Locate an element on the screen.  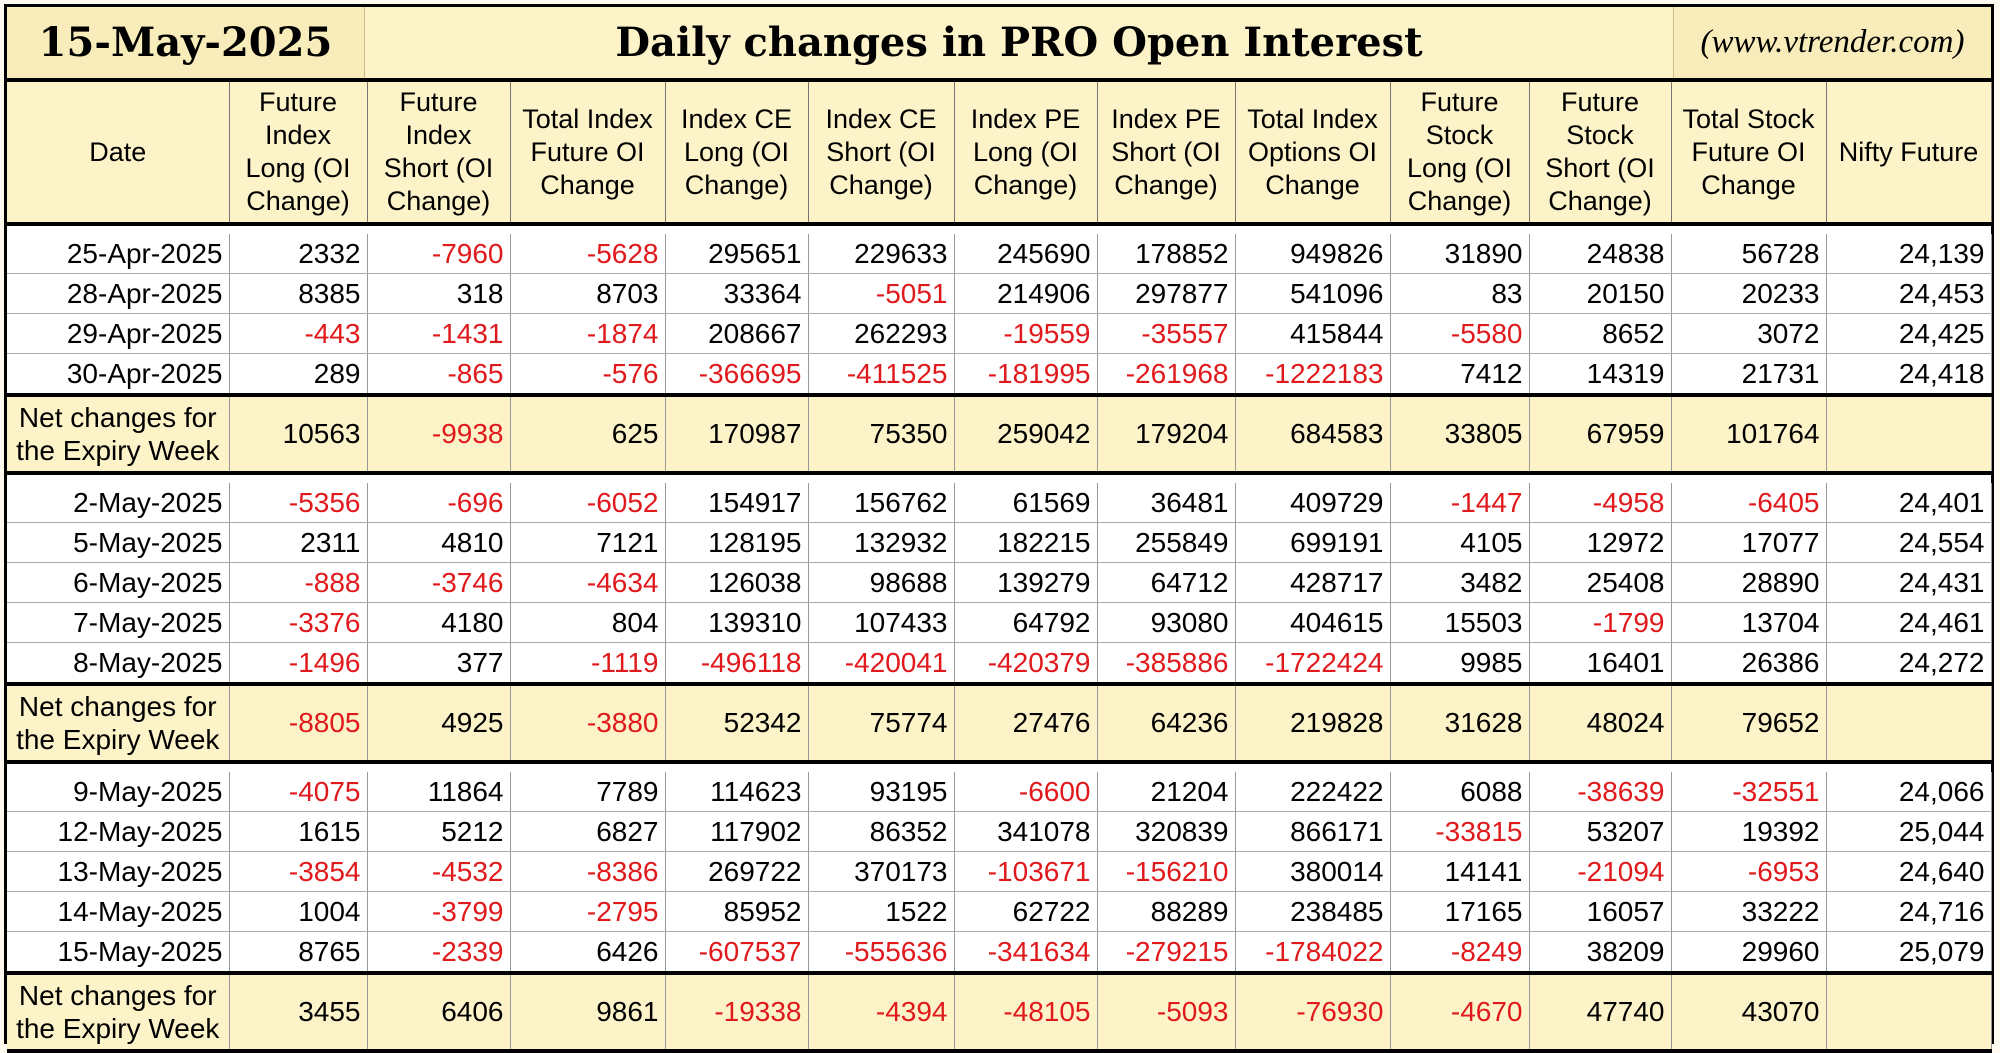
value-cell: 29960 is located at coordinates (1749, 952).